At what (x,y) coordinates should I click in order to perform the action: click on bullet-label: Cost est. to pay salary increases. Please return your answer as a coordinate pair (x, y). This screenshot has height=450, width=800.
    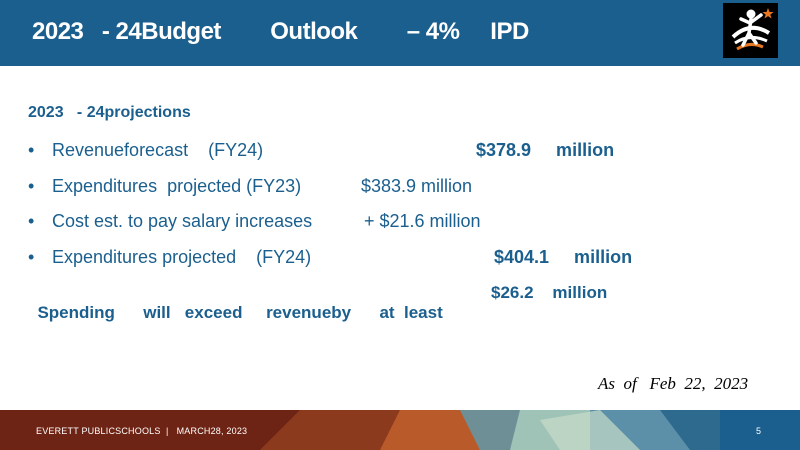
    Looking at the image, I should click on (182, 221).